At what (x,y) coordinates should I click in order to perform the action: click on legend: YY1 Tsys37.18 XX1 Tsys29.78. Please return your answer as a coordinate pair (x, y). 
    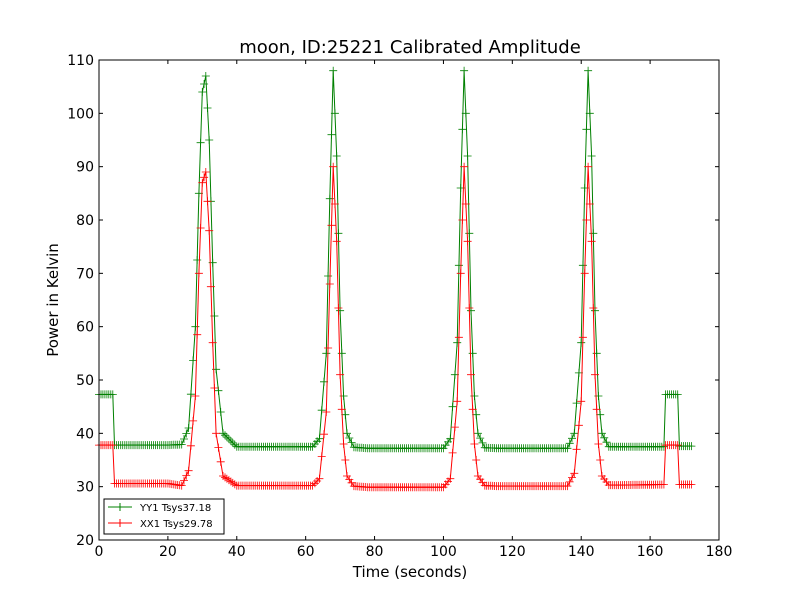
    Looking at the image, I should click on (164, 516).